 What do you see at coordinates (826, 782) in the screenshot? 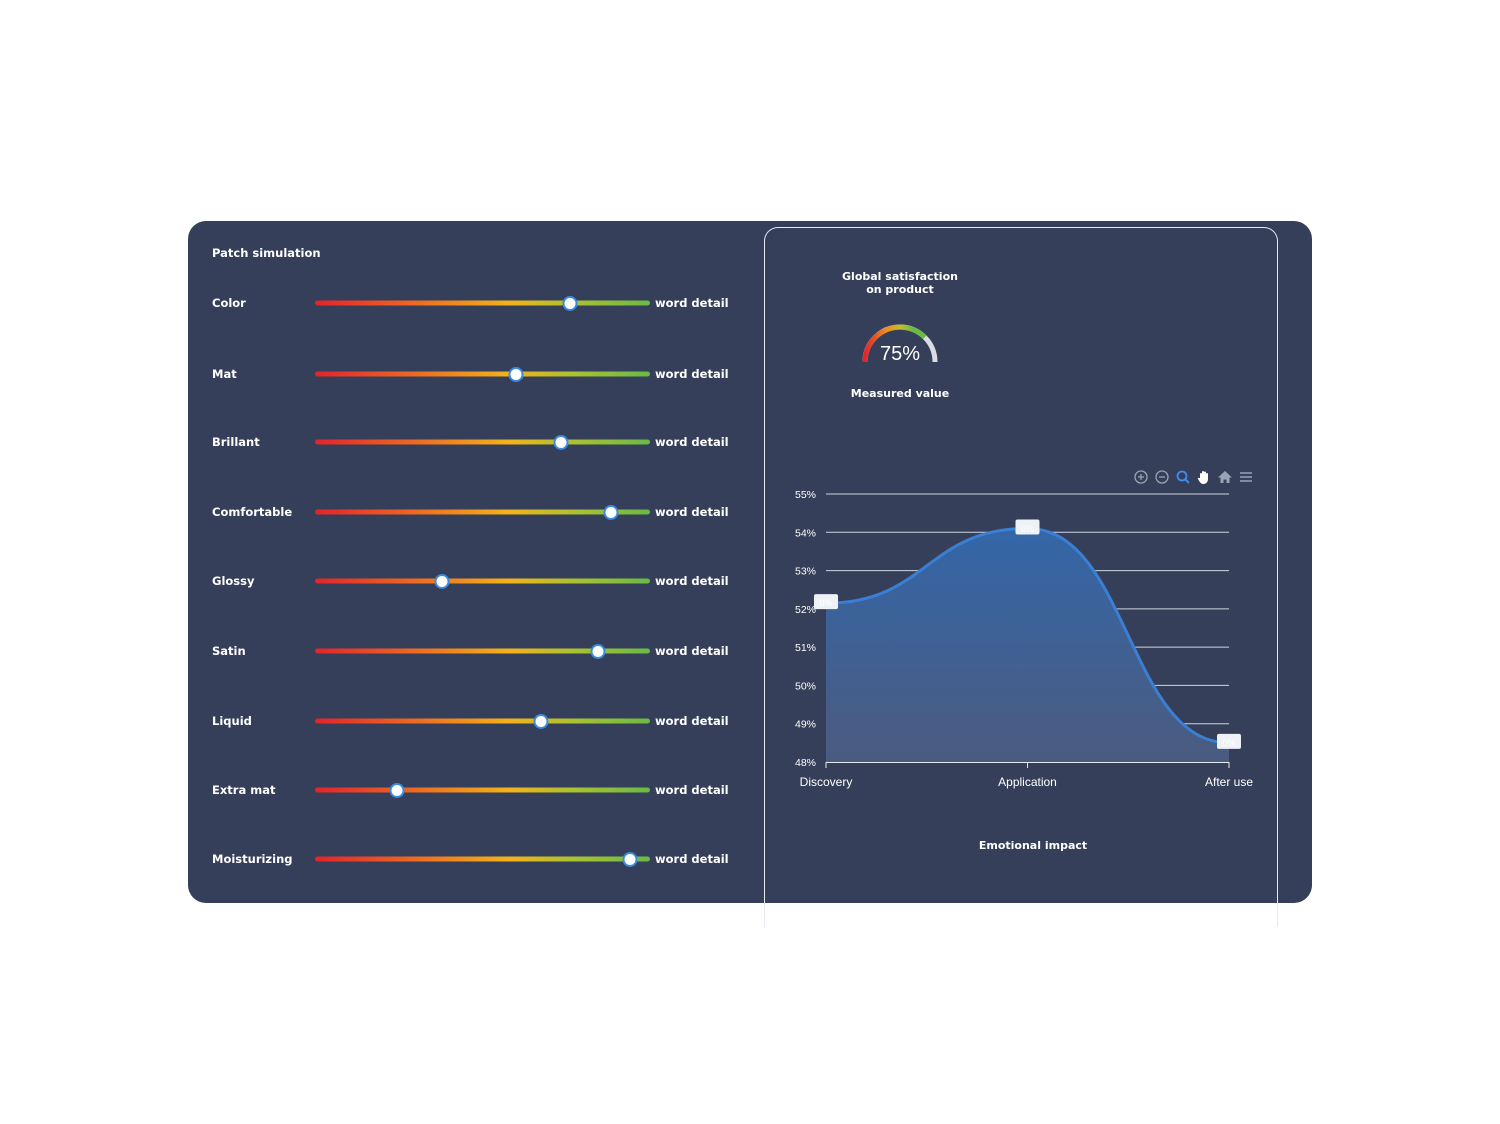
I see `x-tick-label: Discovery` at bounding box center [826, 782].